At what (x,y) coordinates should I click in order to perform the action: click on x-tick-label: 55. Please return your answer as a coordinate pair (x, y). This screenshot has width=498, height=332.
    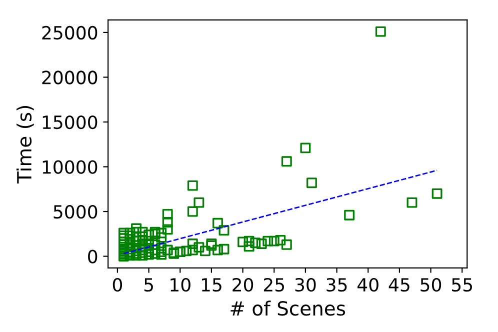
    Looking at the image, I should click on (462, 285).